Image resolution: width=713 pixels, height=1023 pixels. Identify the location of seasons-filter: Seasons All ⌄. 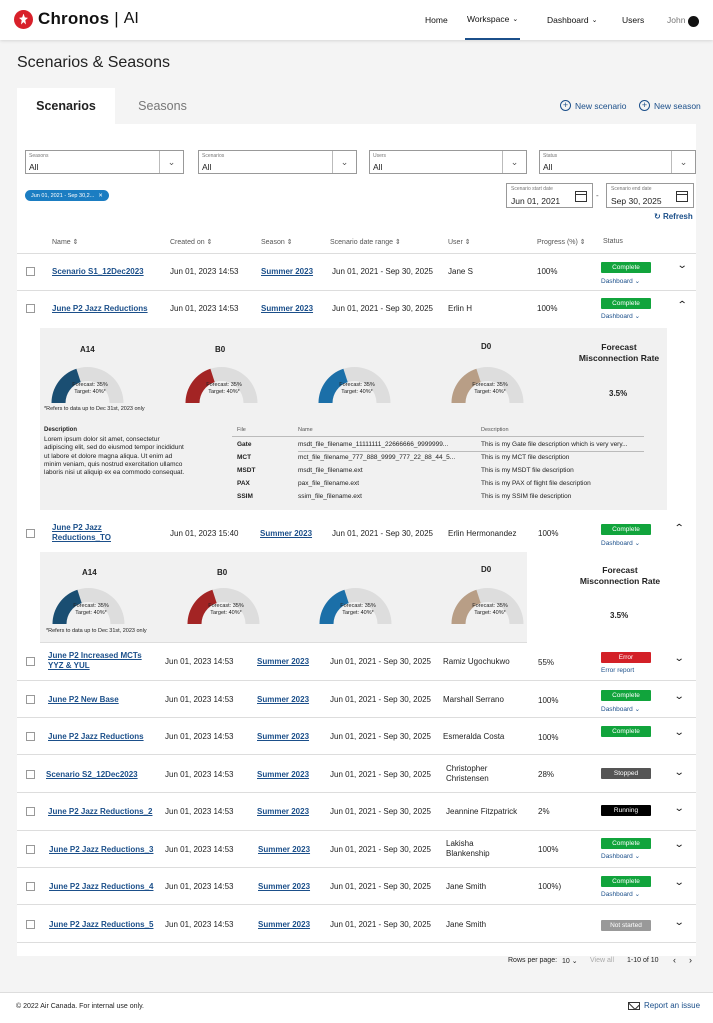
(104, 162).